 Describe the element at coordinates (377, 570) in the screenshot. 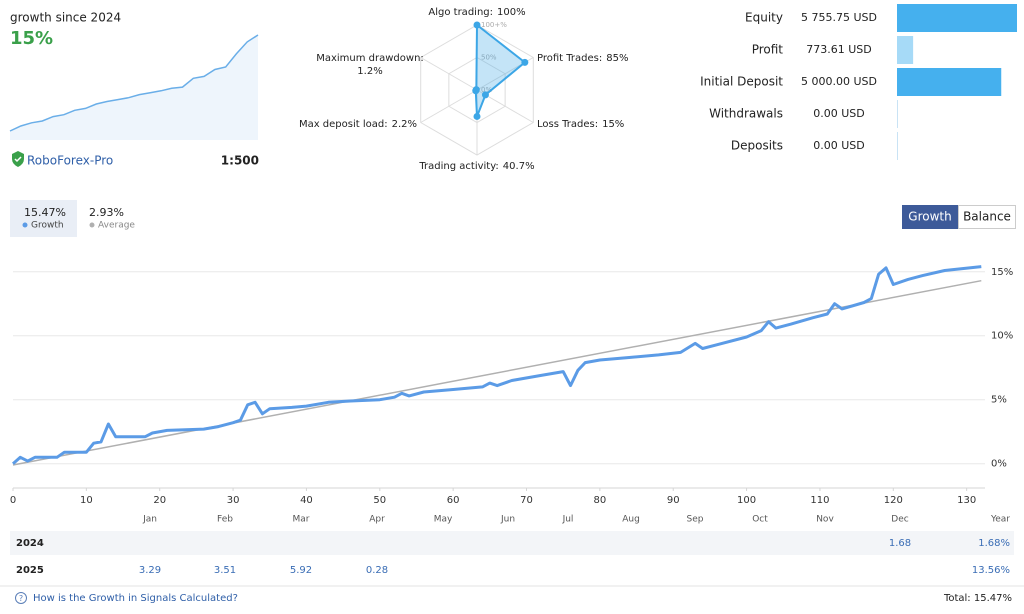

I see `table-cell: 0.28` at that location.